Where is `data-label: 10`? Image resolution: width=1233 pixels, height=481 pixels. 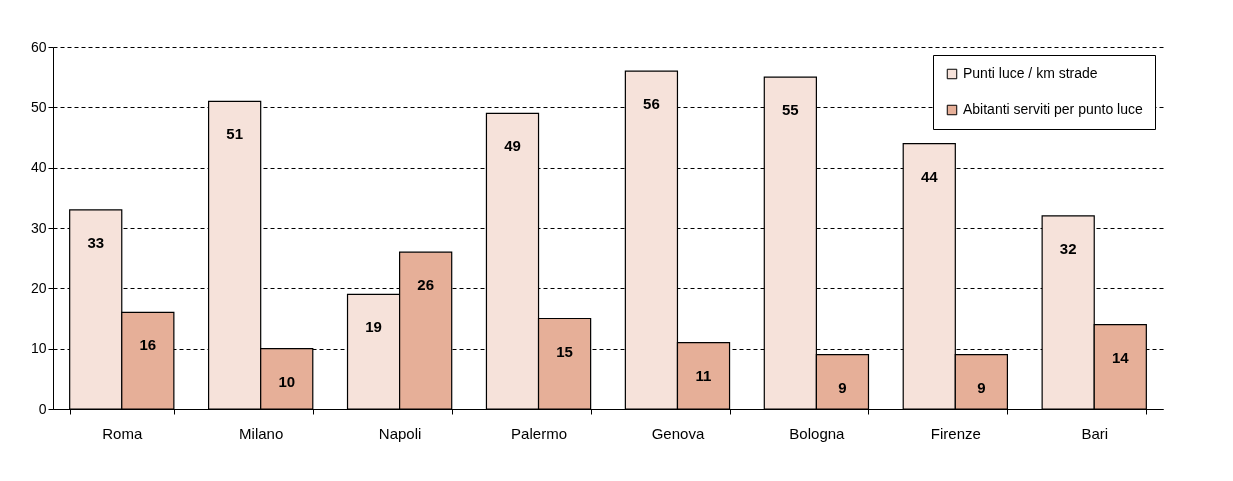
data-label: 10 is located at coordinates (287, 381).